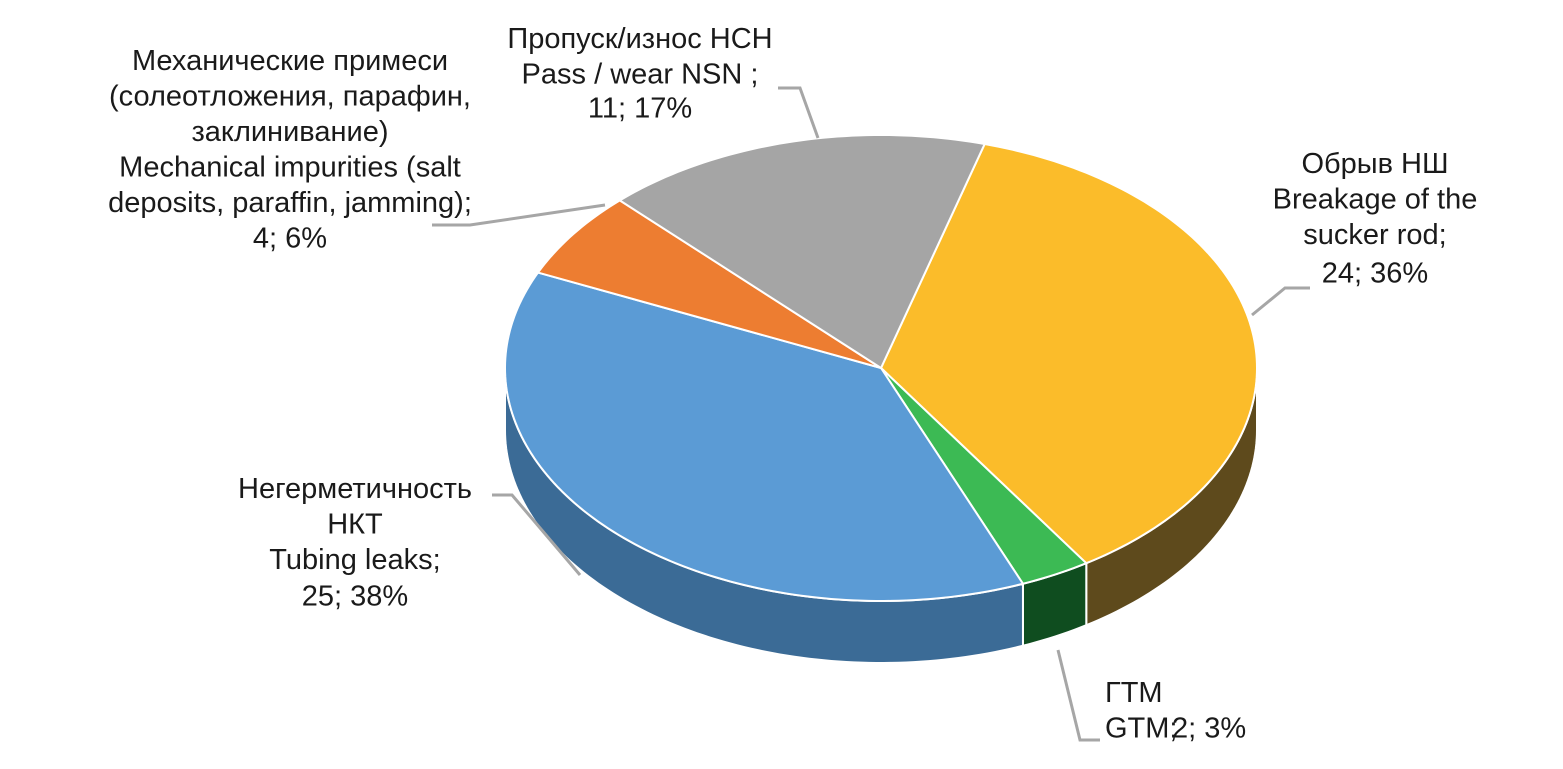 The height and width of the screenshot is (769, 1563). Describe the element at coordinates (639, 39) in the screenshot. I see `label-line: Пропуск/износ НСН` at that location.